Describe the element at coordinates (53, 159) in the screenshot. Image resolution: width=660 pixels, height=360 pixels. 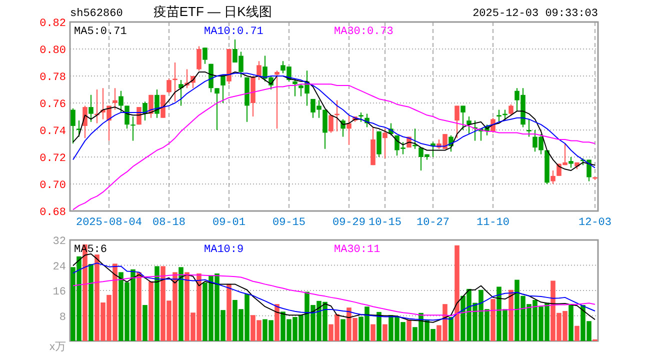
I see `y-tick-label: 0.72` at that location.